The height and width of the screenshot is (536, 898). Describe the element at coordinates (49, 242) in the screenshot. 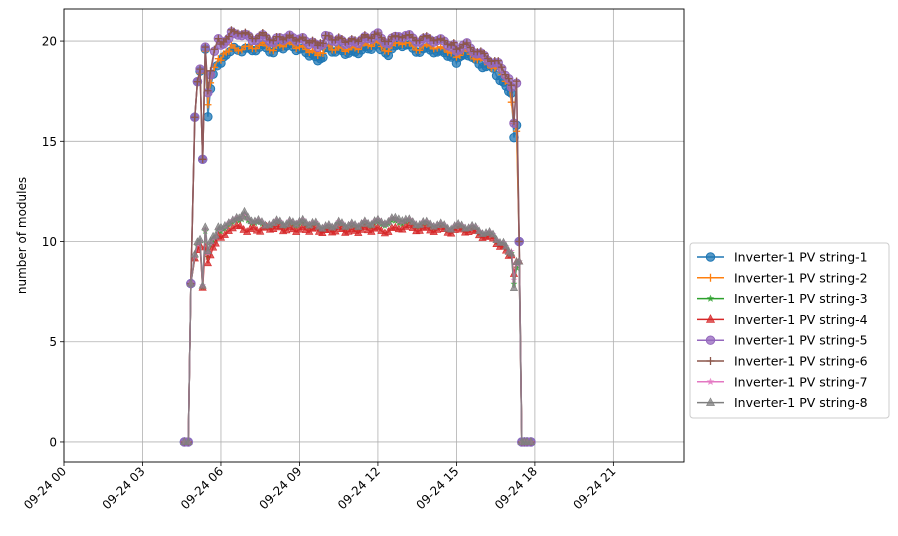

I see `y-tick-label: 10` at that location.